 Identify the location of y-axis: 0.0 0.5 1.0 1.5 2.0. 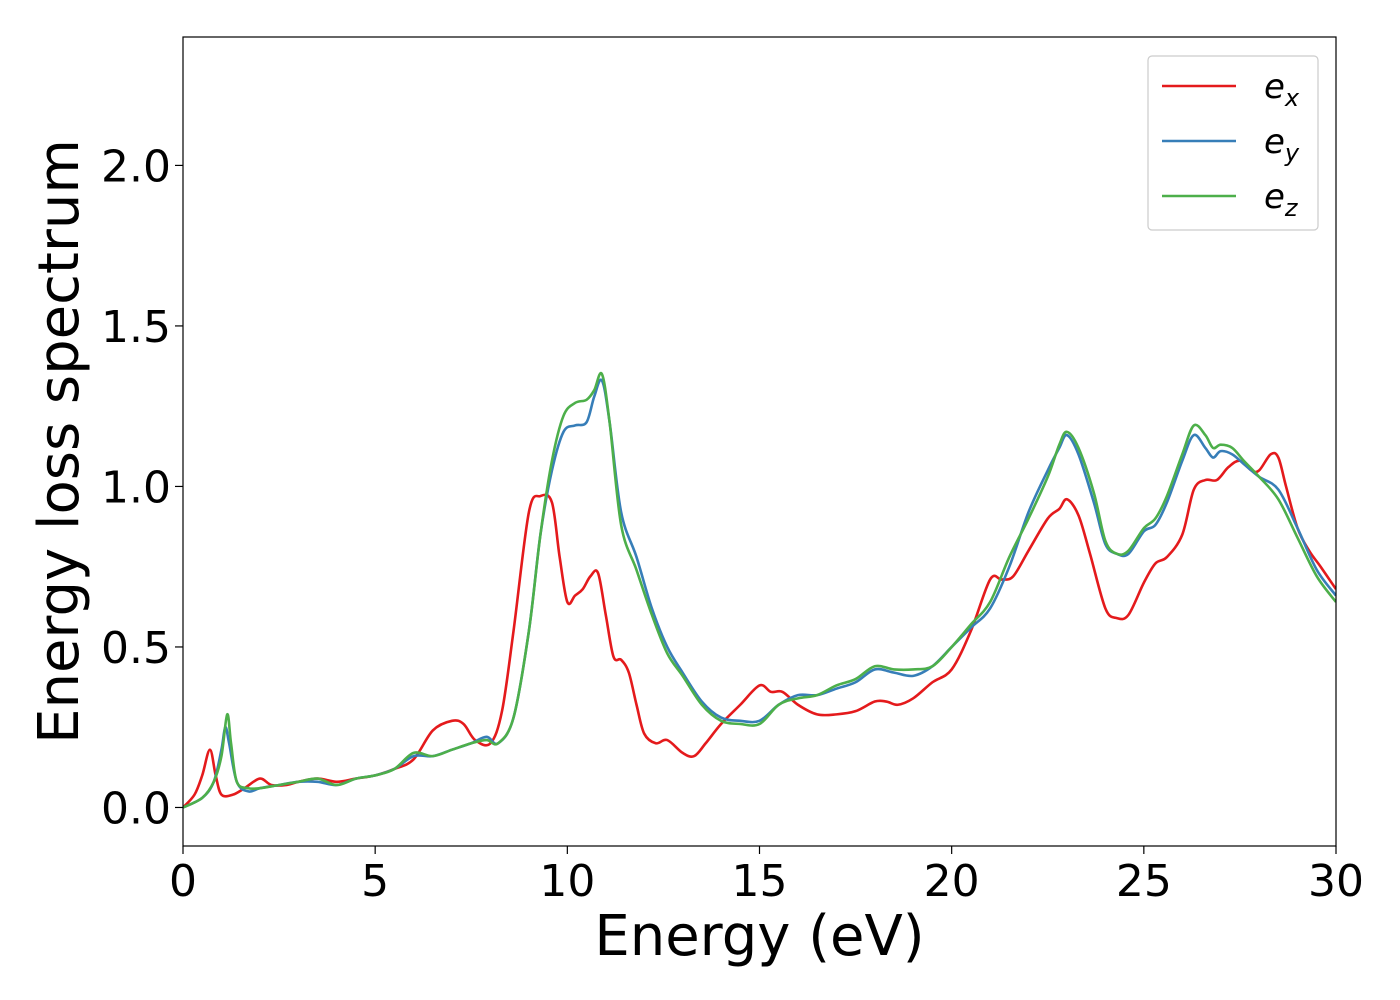
(142, 487).